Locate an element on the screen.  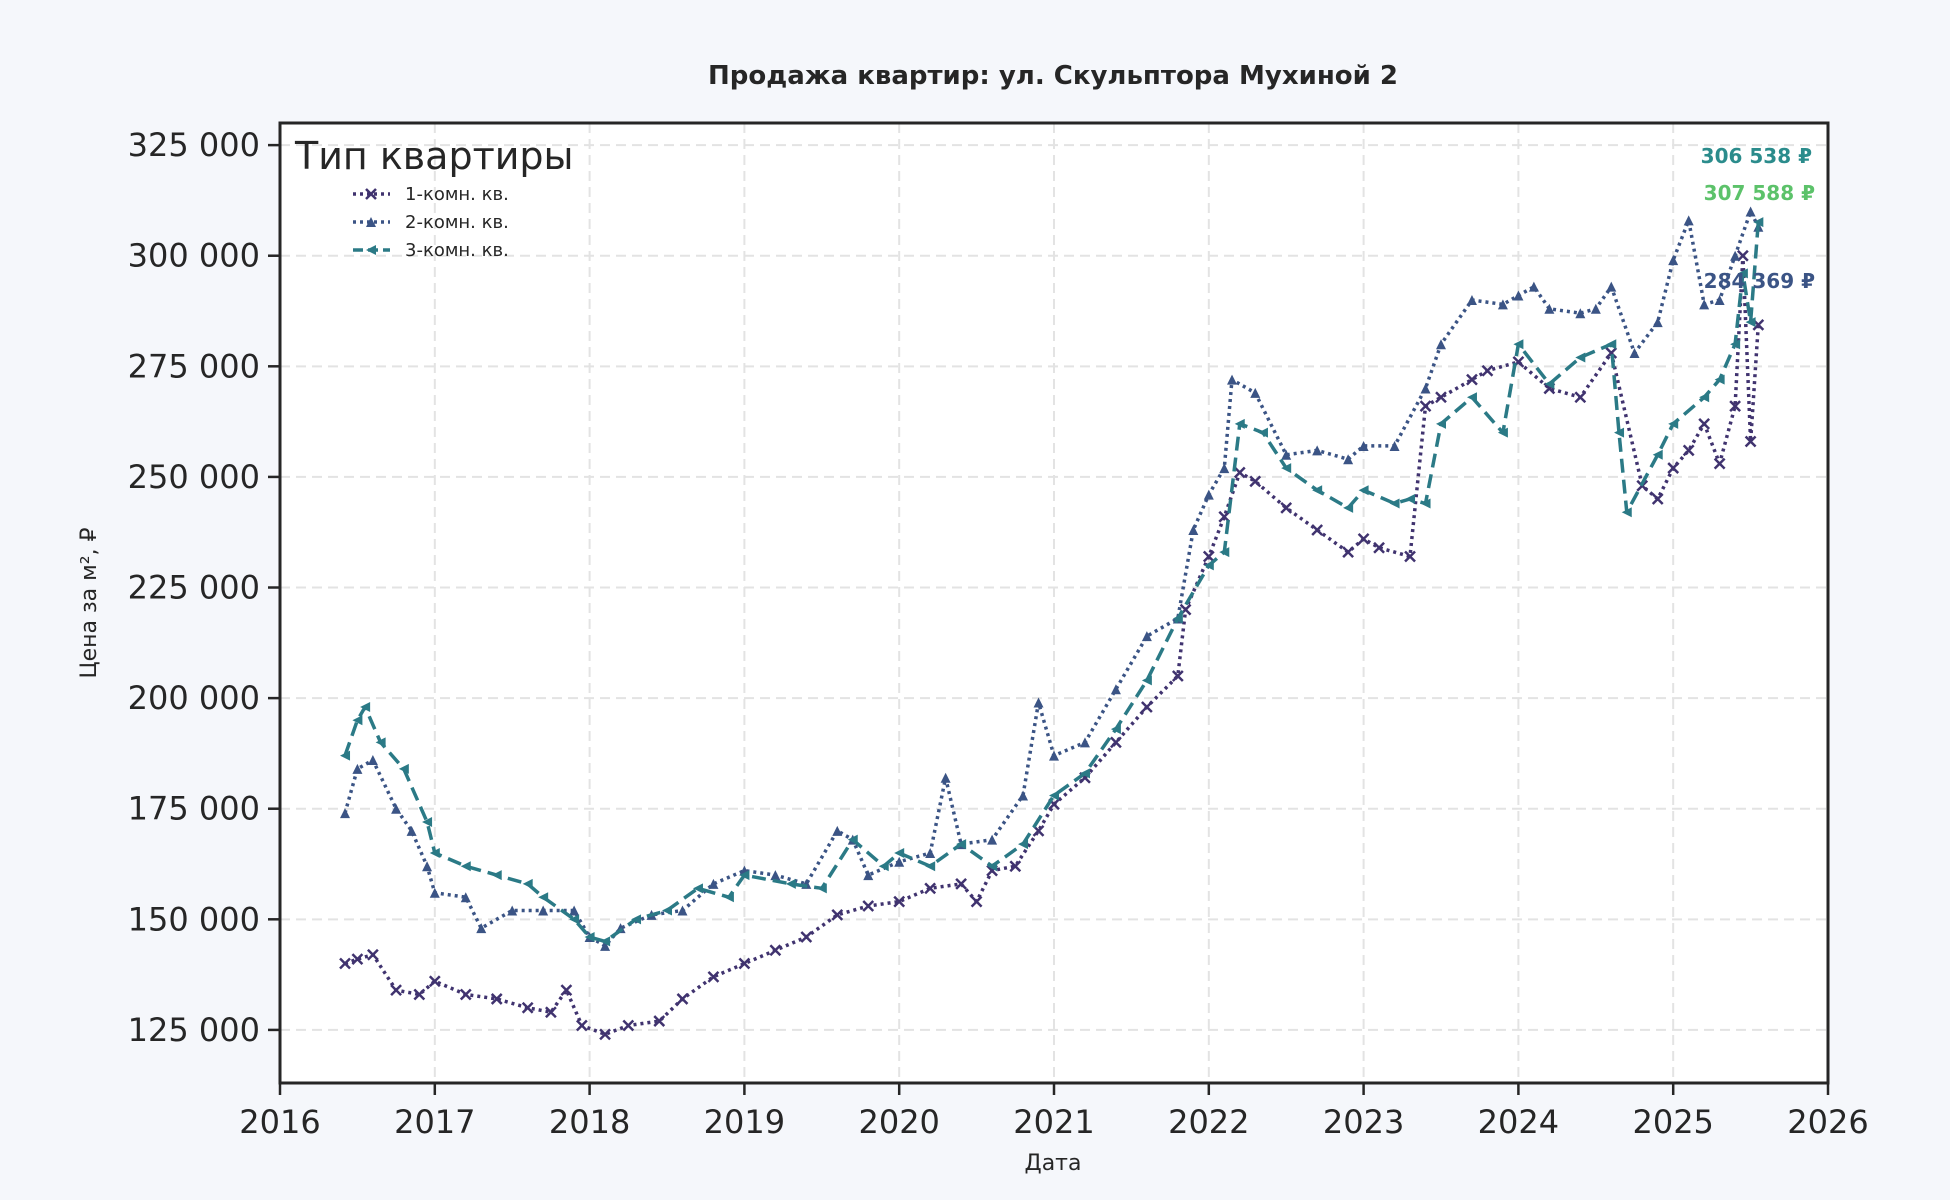
x-tick-label: 2017 is located at coordinates (434, 1122).